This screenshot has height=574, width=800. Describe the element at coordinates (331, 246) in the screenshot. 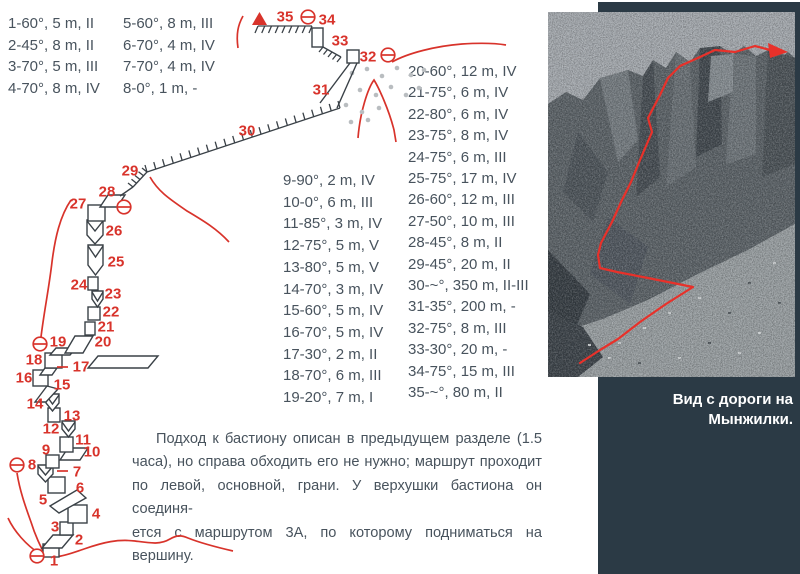

I see `pitch-stat-line: 12-75°, 5 m, V` at that location.